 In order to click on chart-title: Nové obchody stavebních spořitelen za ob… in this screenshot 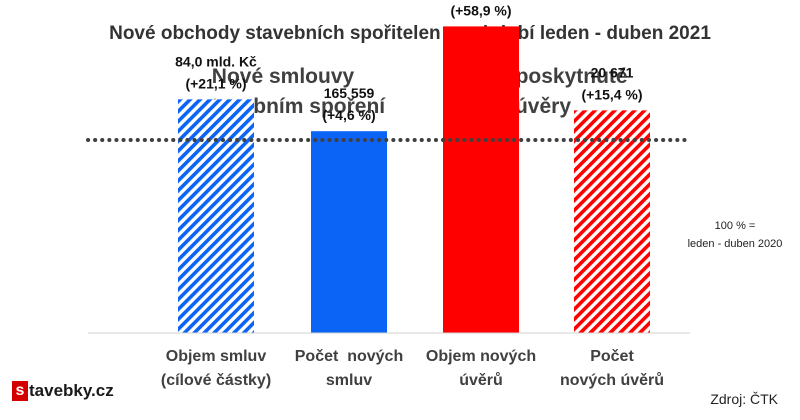, I will do `click(410, 33)`.